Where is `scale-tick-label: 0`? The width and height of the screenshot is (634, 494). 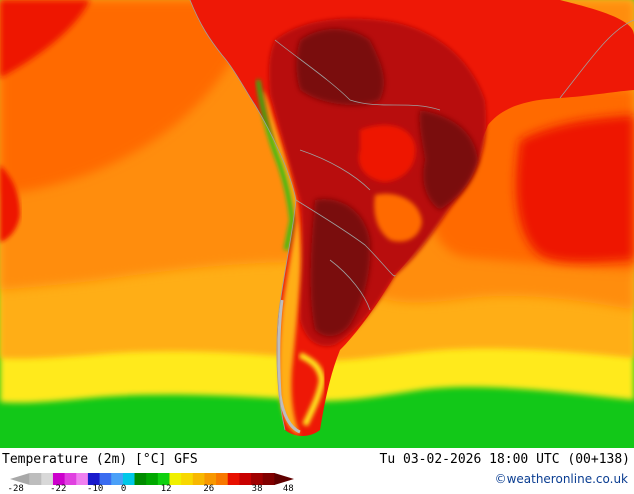 scale-tick-label: 0 is located at coordinates (123, 489).